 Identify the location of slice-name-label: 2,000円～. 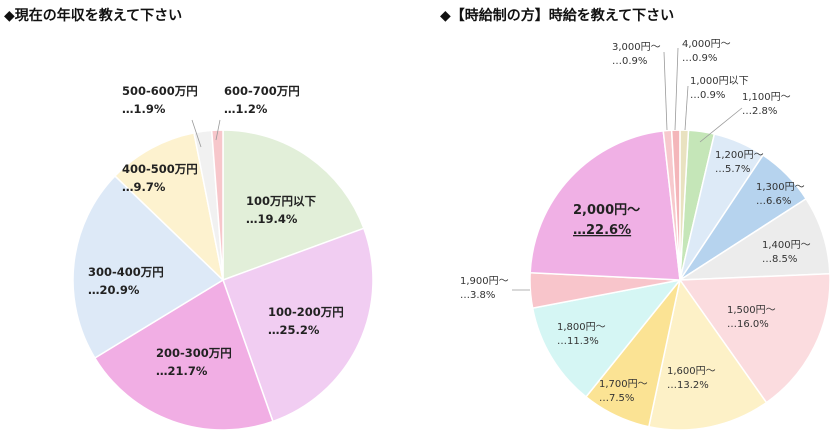
(606, 210).